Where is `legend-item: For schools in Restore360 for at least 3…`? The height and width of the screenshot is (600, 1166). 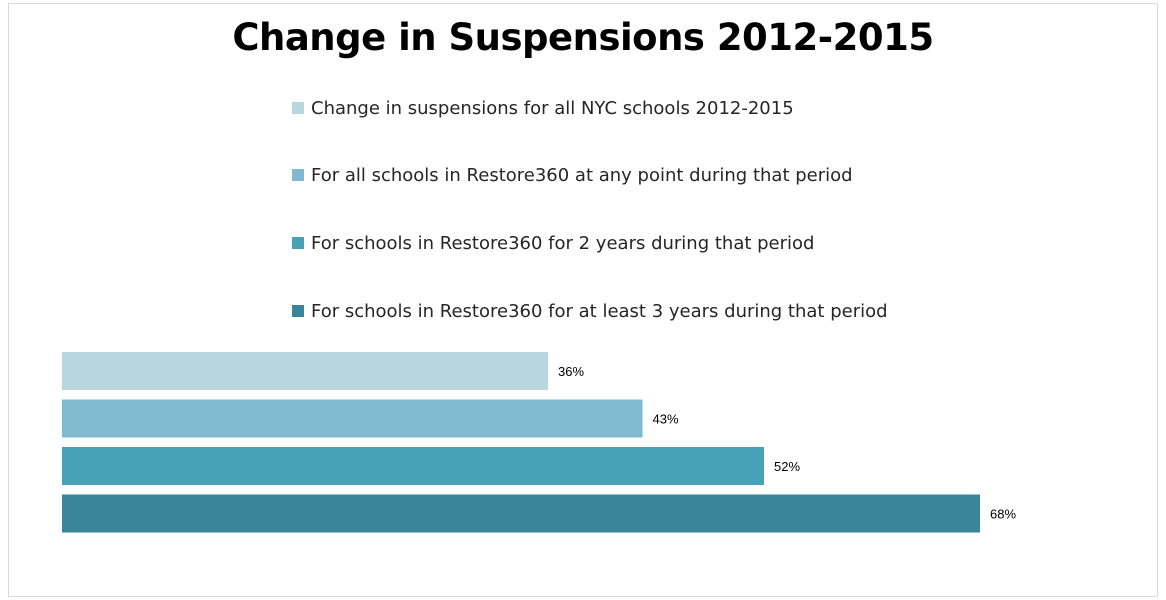 legend-item: For schools in Restore360 for at least 3… is located at coordinates (590, 311).